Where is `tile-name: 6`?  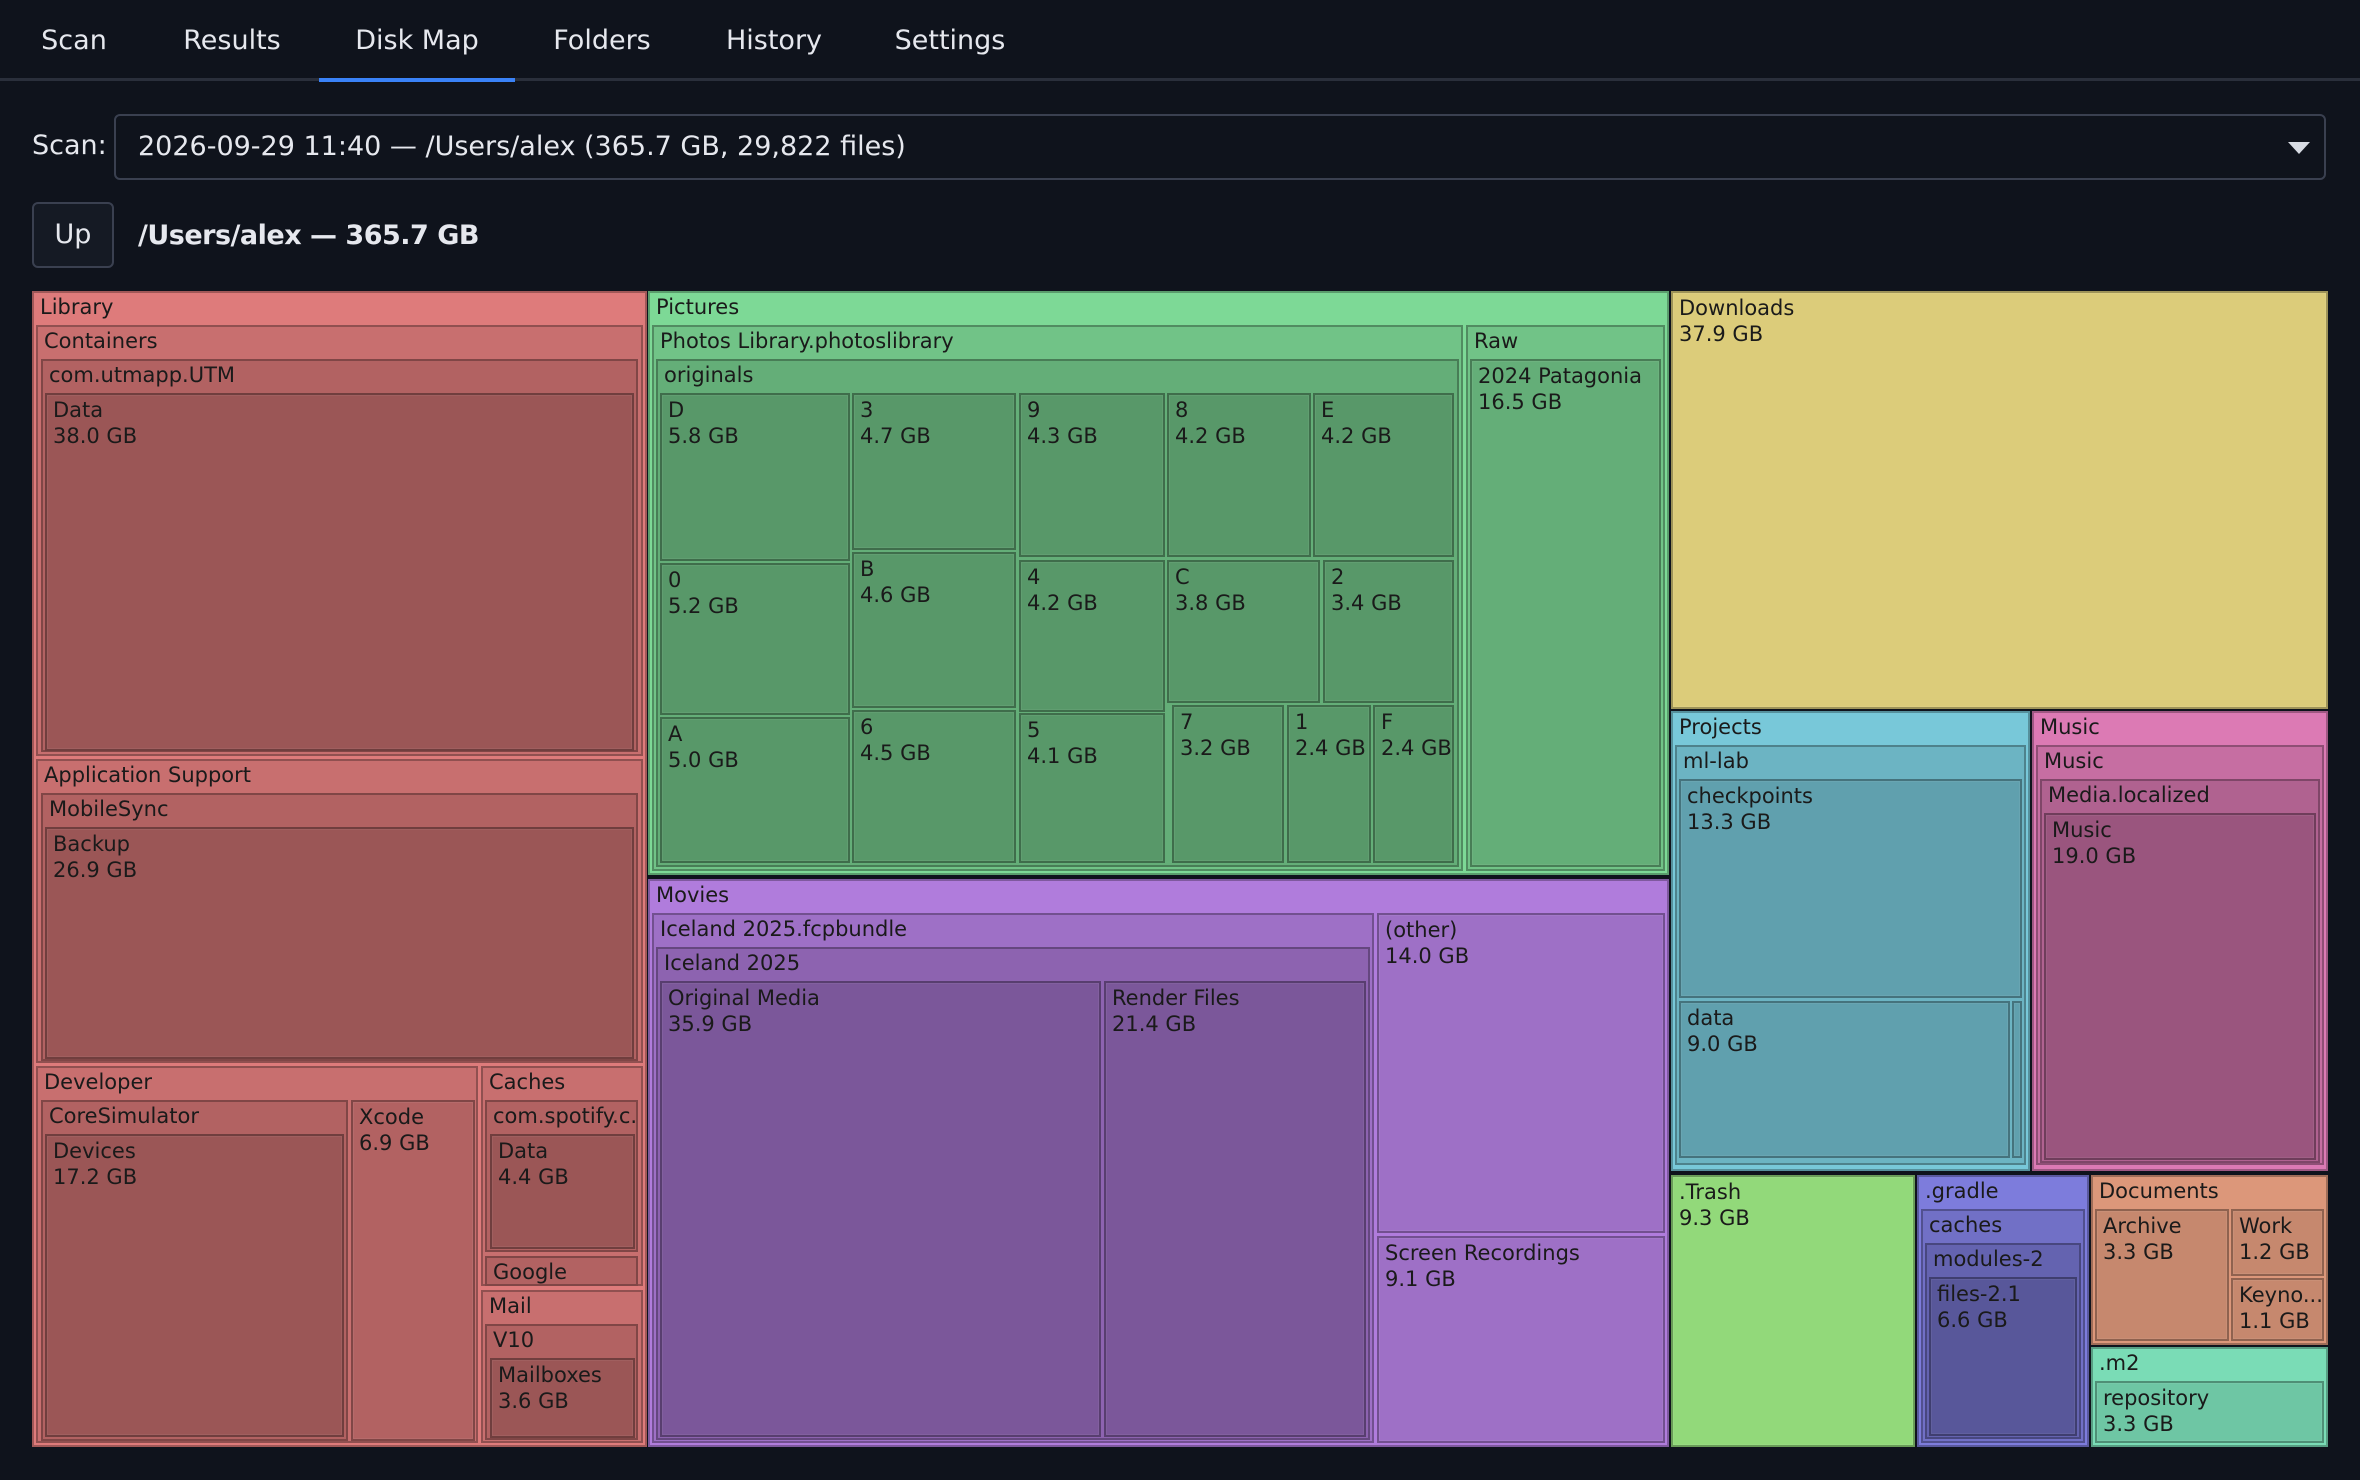 tile-name: 6 is located at coordinates (867, 727).